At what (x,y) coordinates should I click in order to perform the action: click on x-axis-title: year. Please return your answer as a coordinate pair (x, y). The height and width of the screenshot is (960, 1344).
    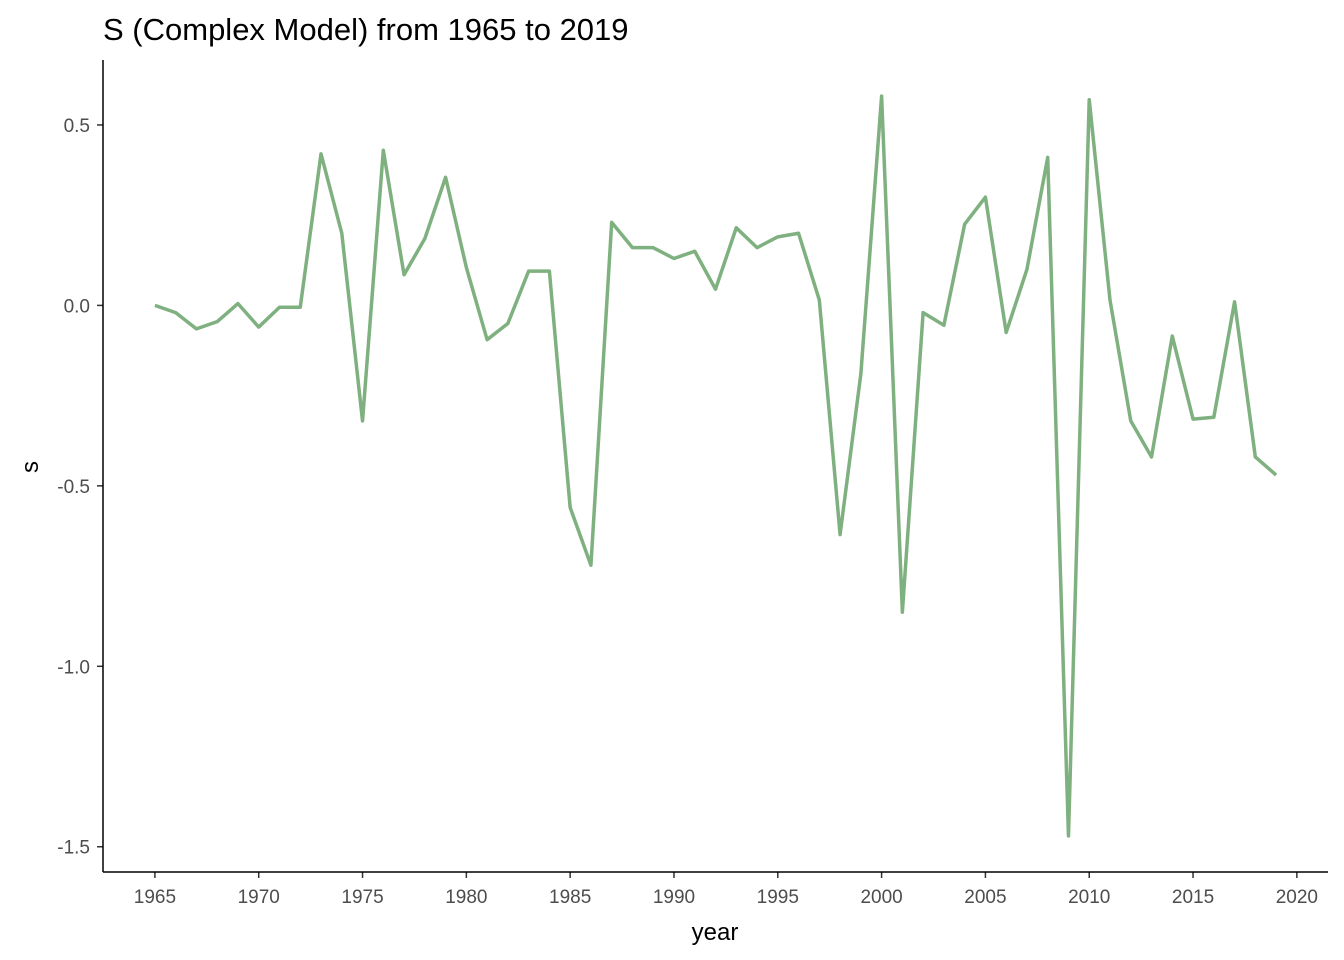
    Looking at the image, I should click on (715, 932).